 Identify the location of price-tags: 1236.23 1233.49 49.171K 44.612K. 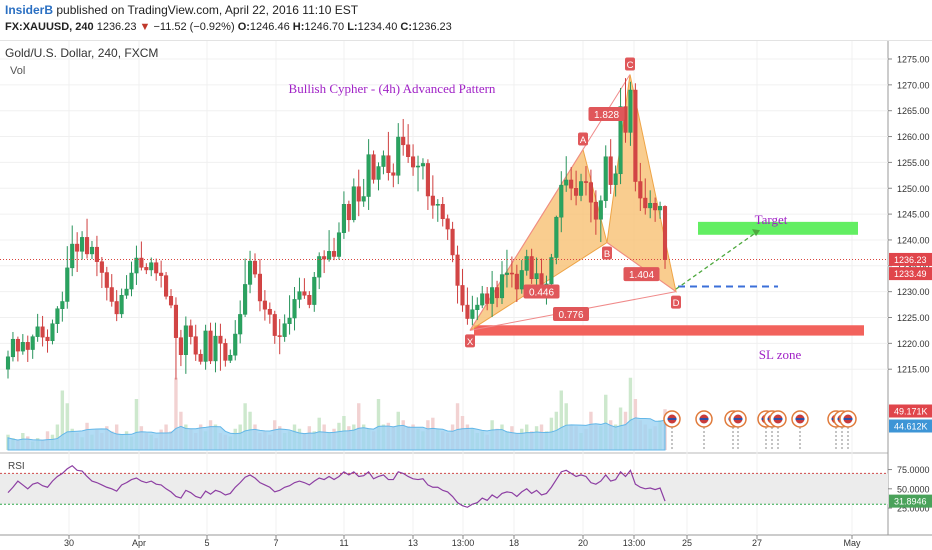
(910, 342).